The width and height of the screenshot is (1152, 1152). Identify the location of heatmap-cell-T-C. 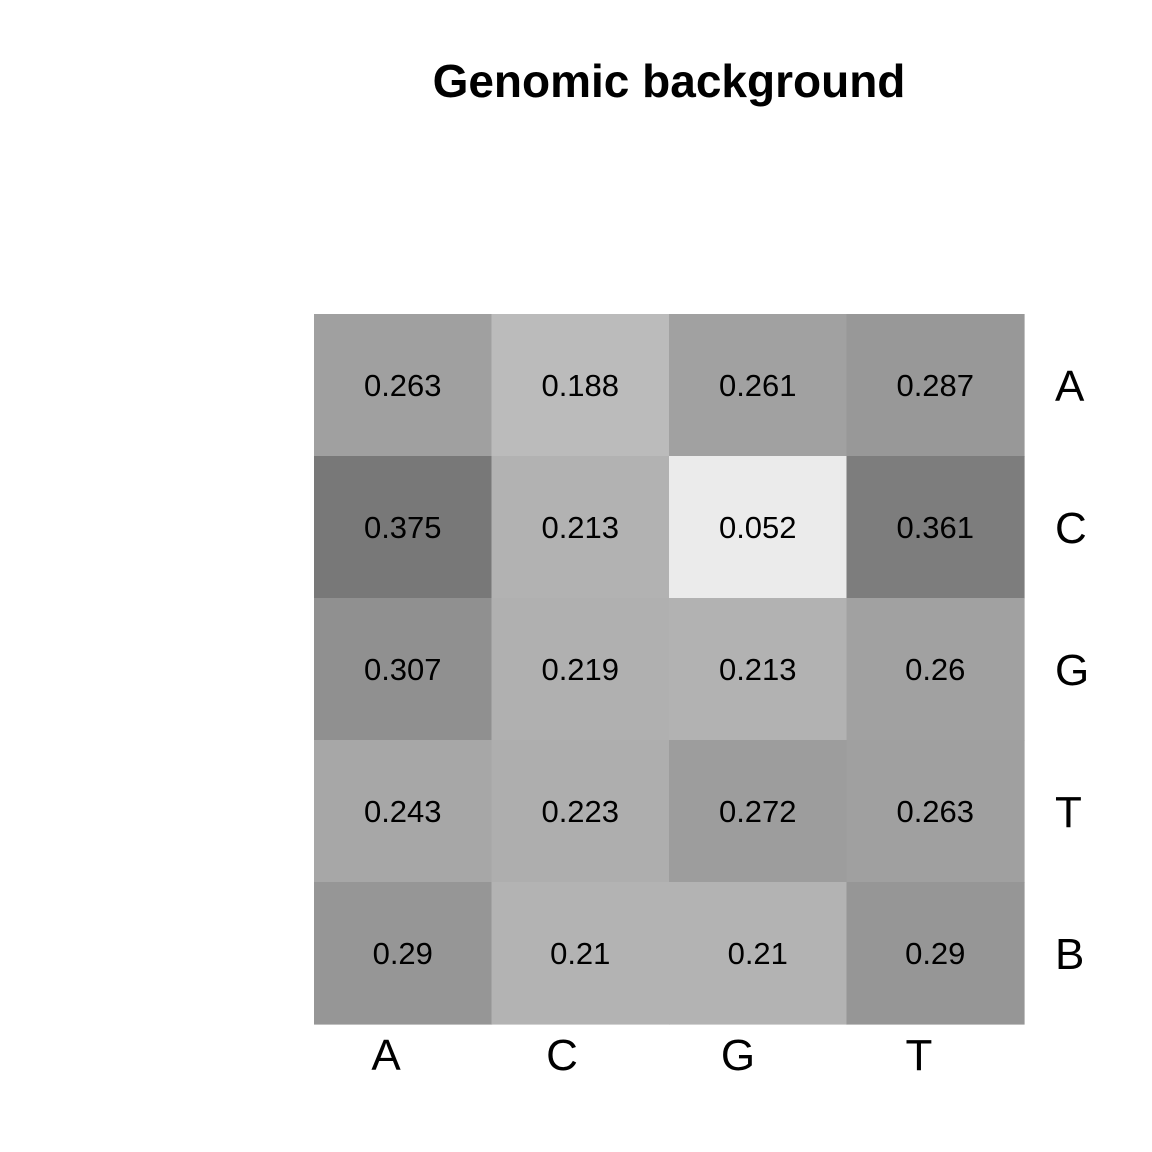
(580, 811).